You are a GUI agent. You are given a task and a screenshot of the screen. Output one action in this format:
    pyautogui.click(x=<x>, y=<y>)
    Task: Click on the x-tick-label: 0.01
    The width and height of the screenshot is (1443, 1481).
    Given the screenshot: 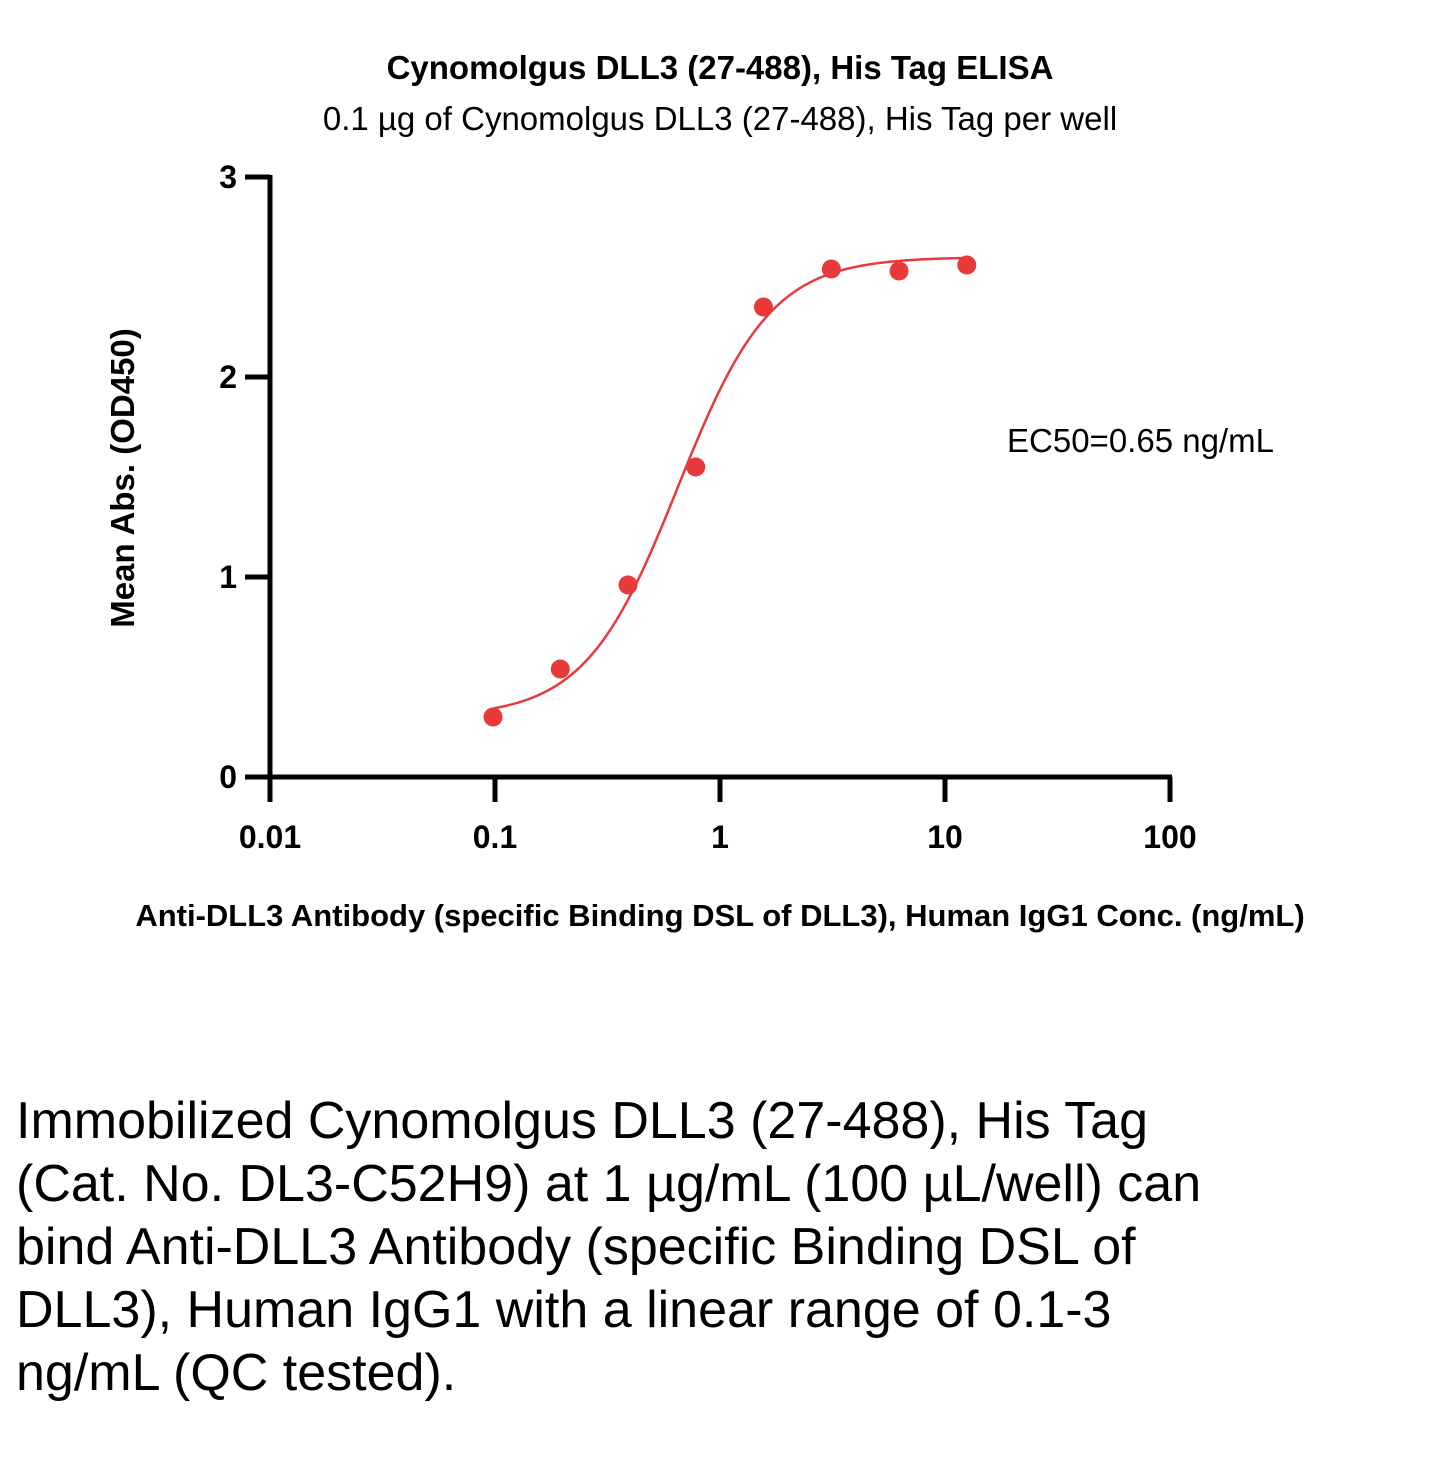 What is the action you would take?
    pyautogui.click(x=270, y=837)
    